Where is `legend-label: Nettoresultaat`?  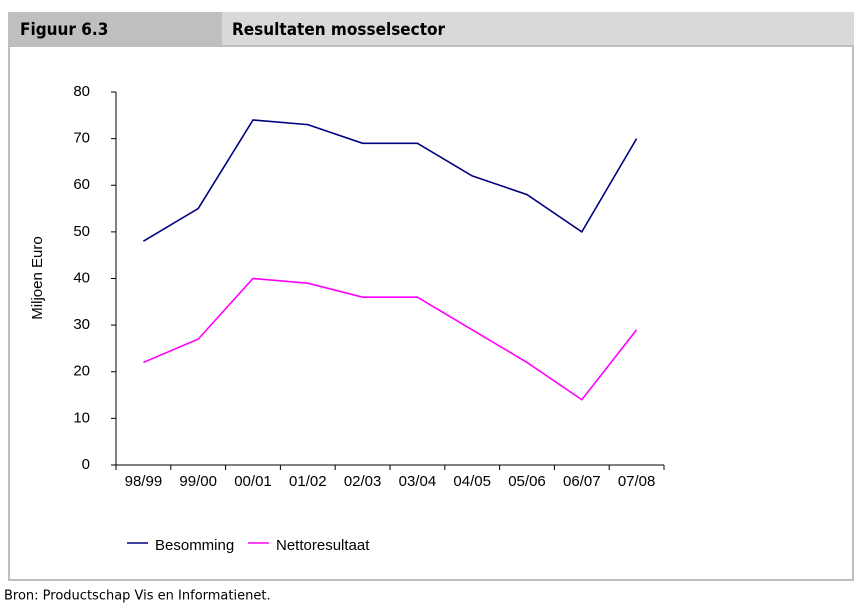 legend-label: Nettoresultaat is located at coordinates (323, 545).